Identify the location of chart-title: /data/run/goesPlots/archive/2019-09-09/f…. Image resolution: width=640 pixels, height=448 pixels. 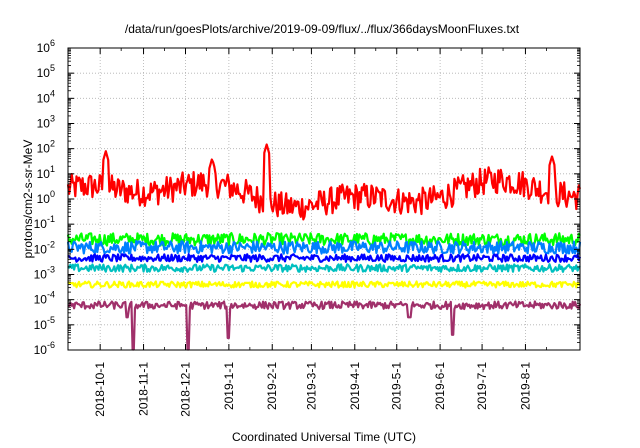
(322, 29).